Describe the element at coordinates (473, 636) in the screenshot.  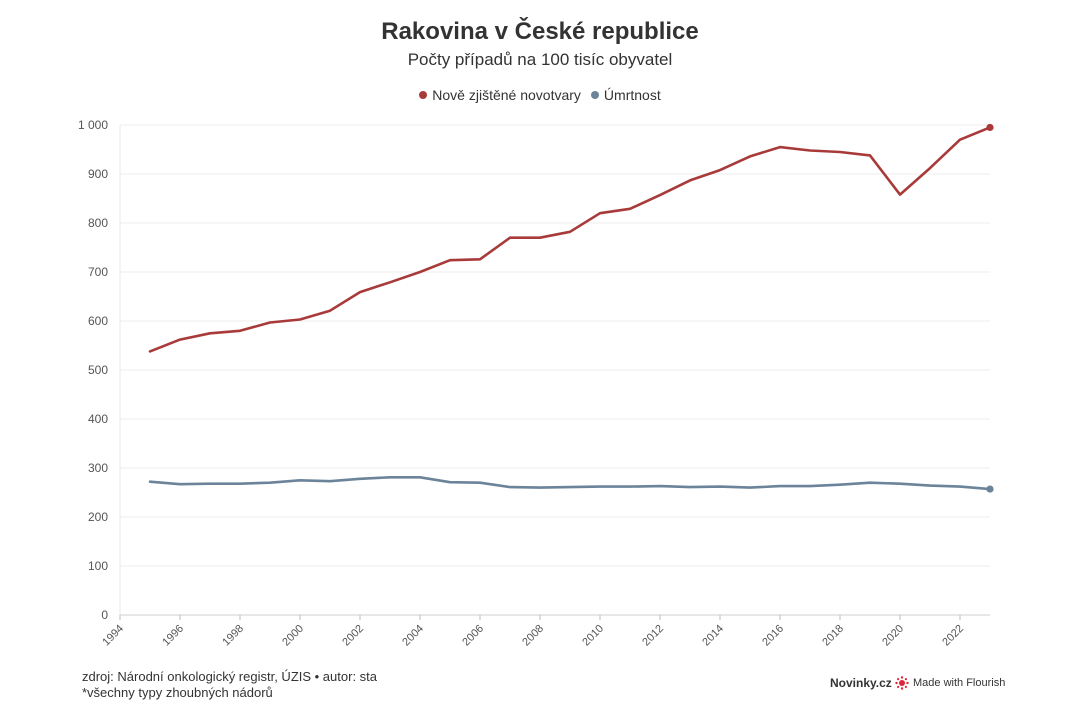
I see `x-tick-label: 2006` at that location.